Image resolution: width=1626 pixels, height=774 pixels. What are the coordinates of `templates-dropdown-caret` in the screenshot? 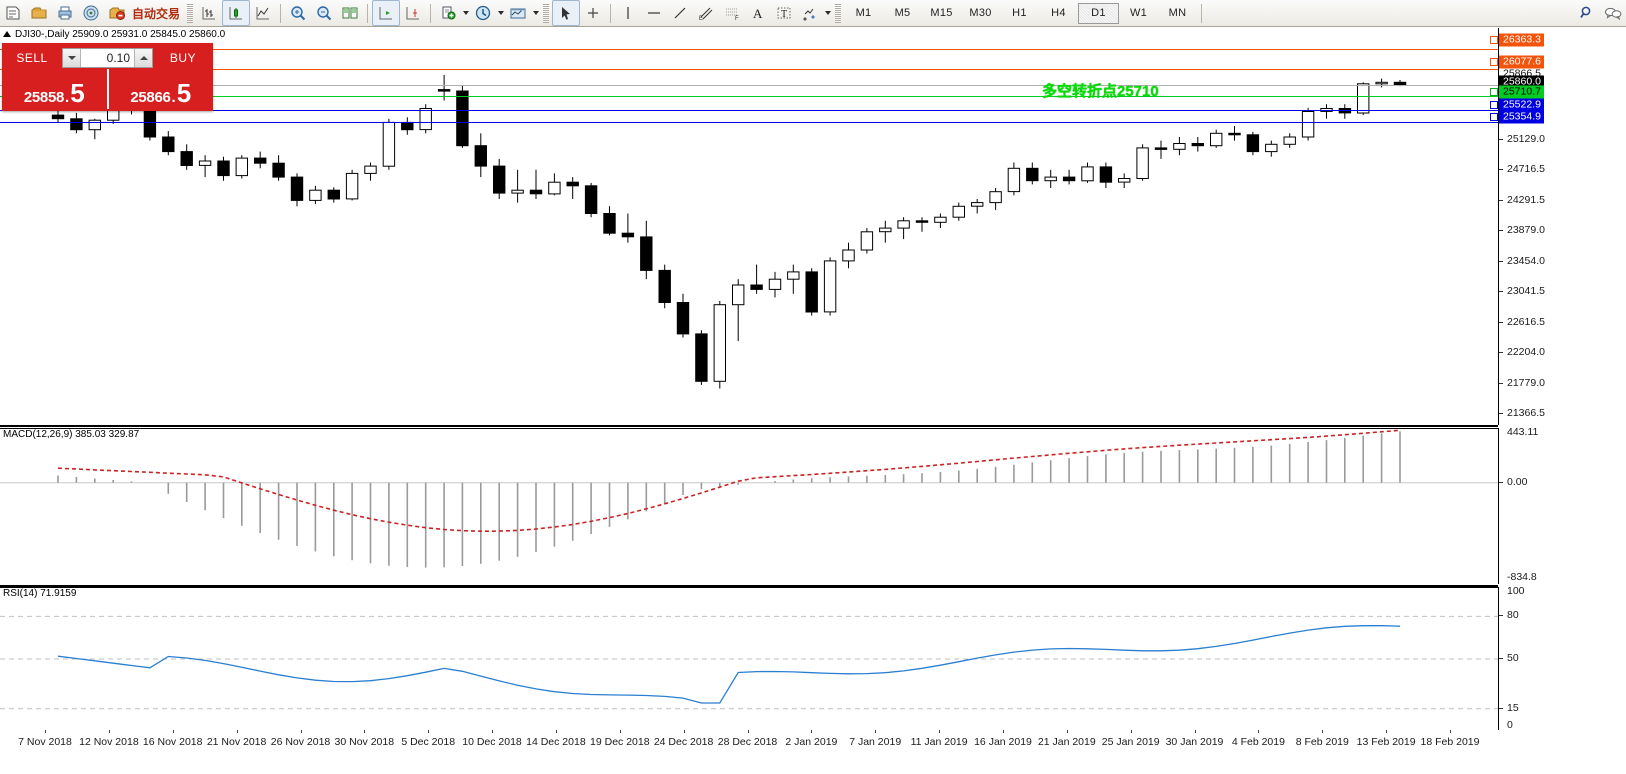 It's located at (465, 13).